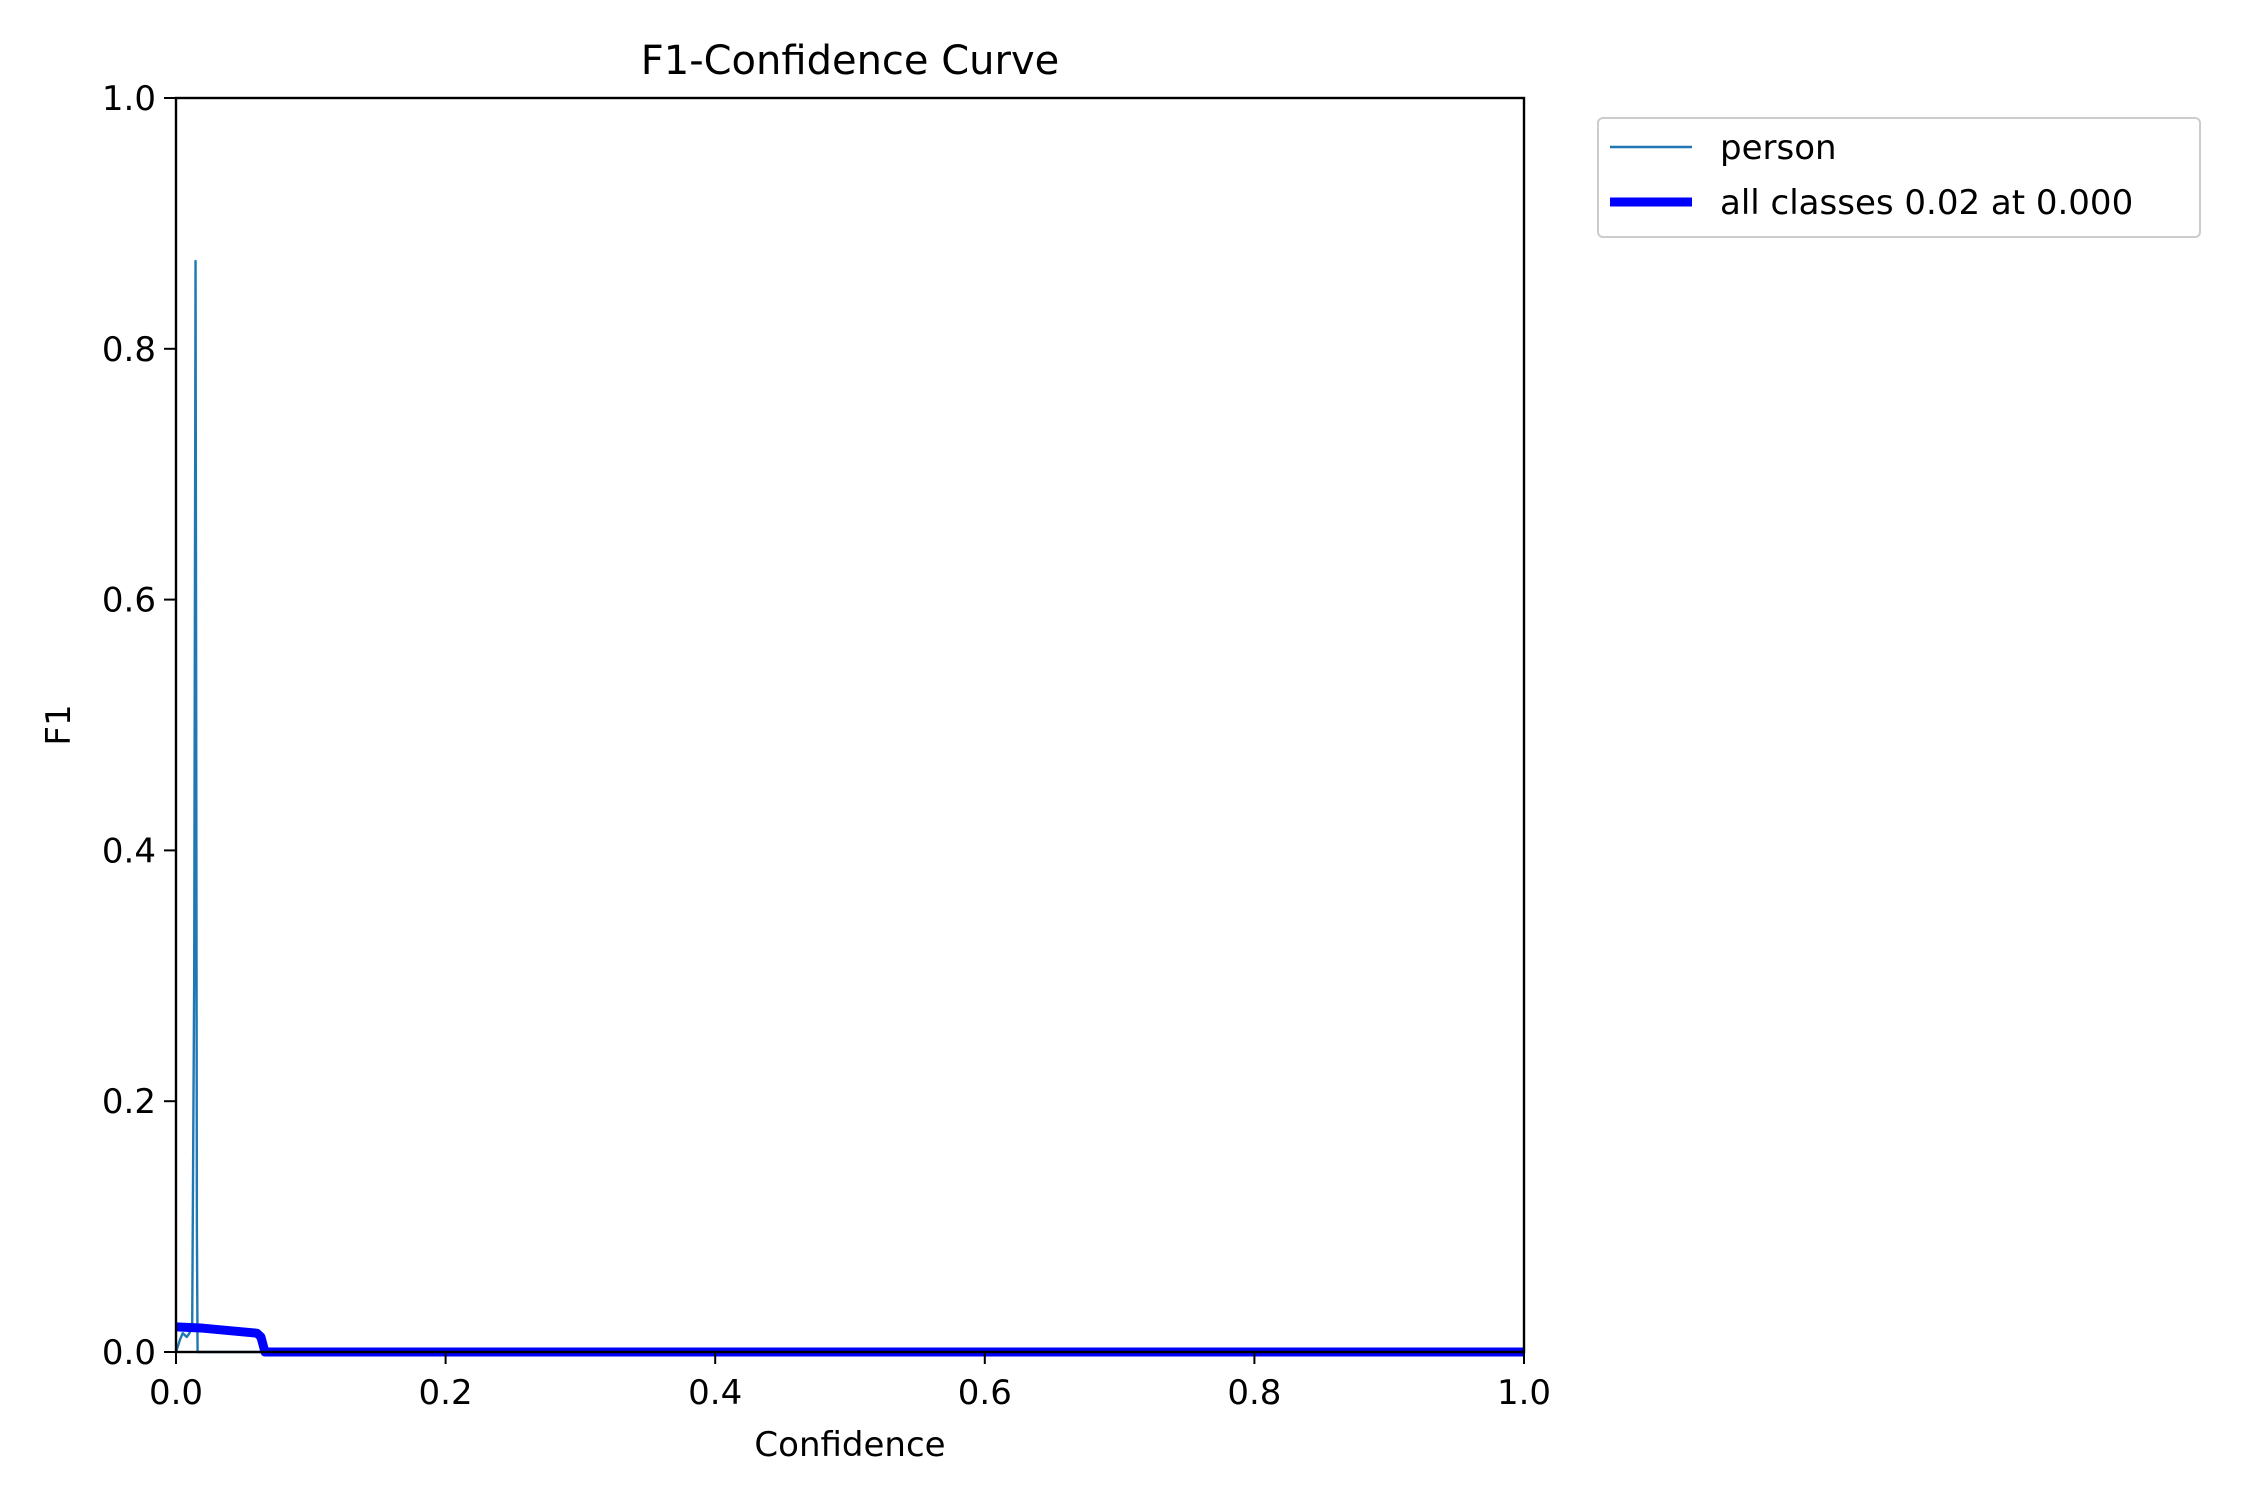 This screenshot has width=2250, height=1500. What do you see at coordinates (176, 1393) in the screenshot?
I see `x-tick-label: 0.0` at bounding box center [176, 1393].